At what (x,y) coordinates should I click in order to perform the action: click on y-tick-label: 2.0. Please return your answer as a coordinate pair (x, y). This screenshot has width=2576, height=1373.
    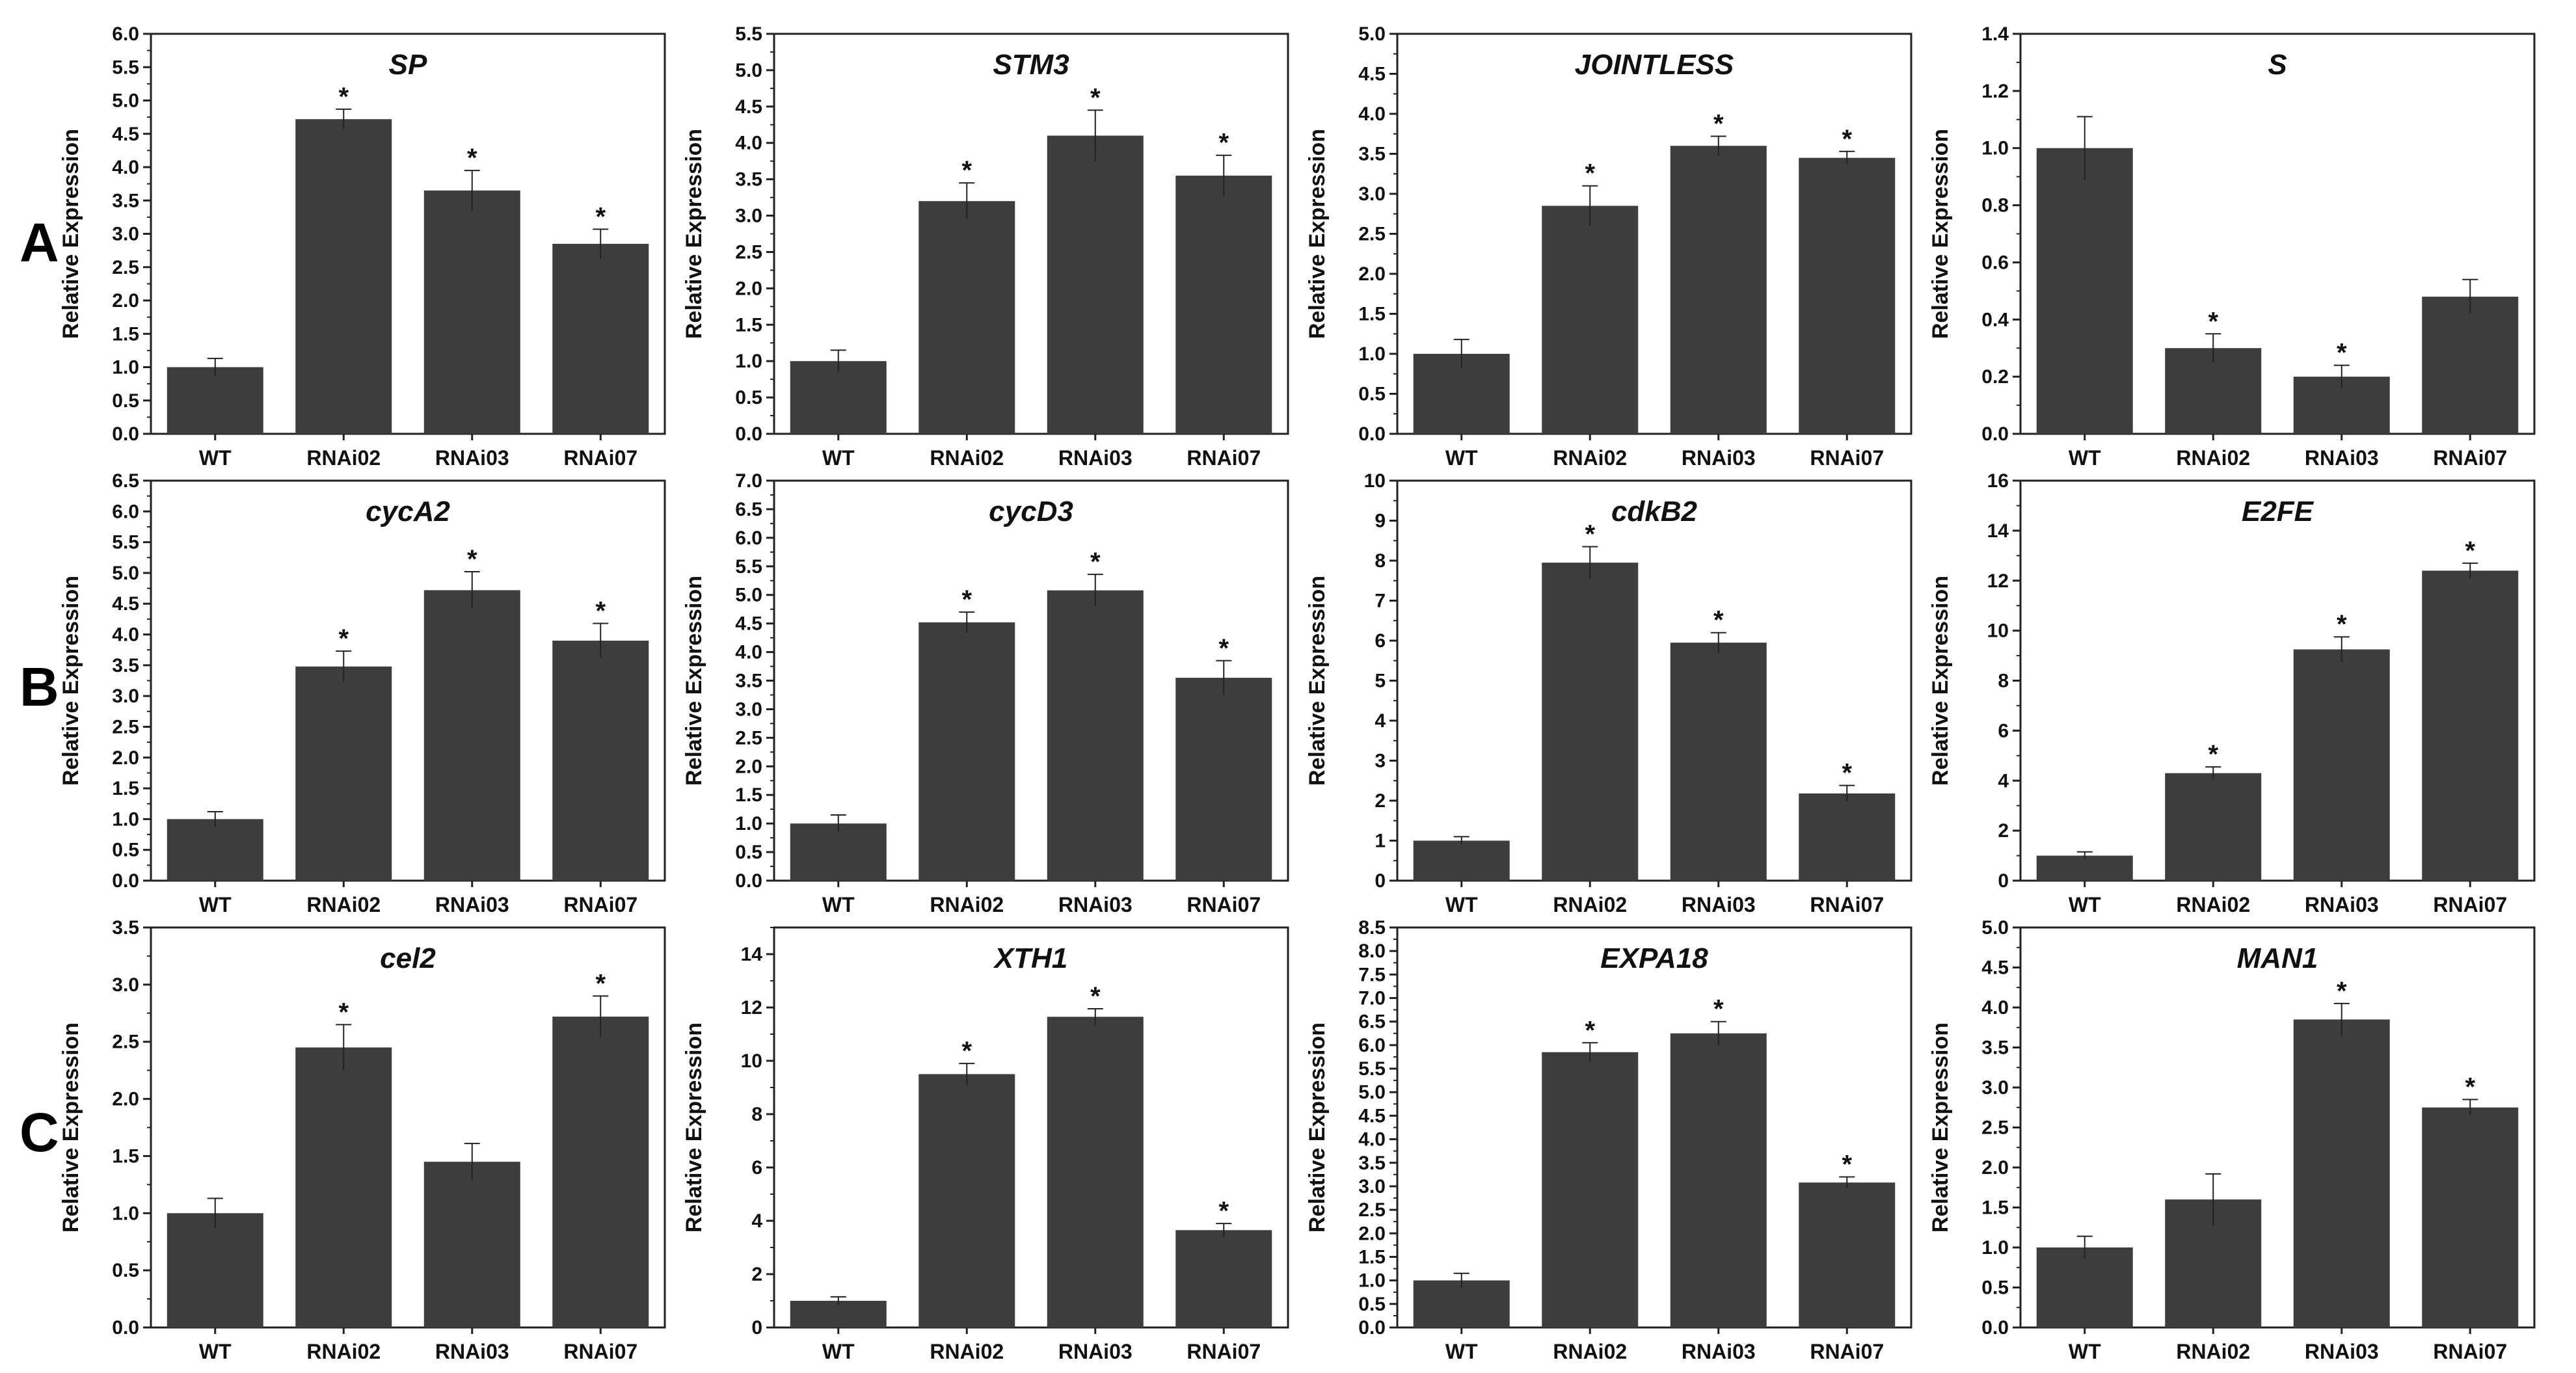
    Looking at the image, I should click on (125, 1099).